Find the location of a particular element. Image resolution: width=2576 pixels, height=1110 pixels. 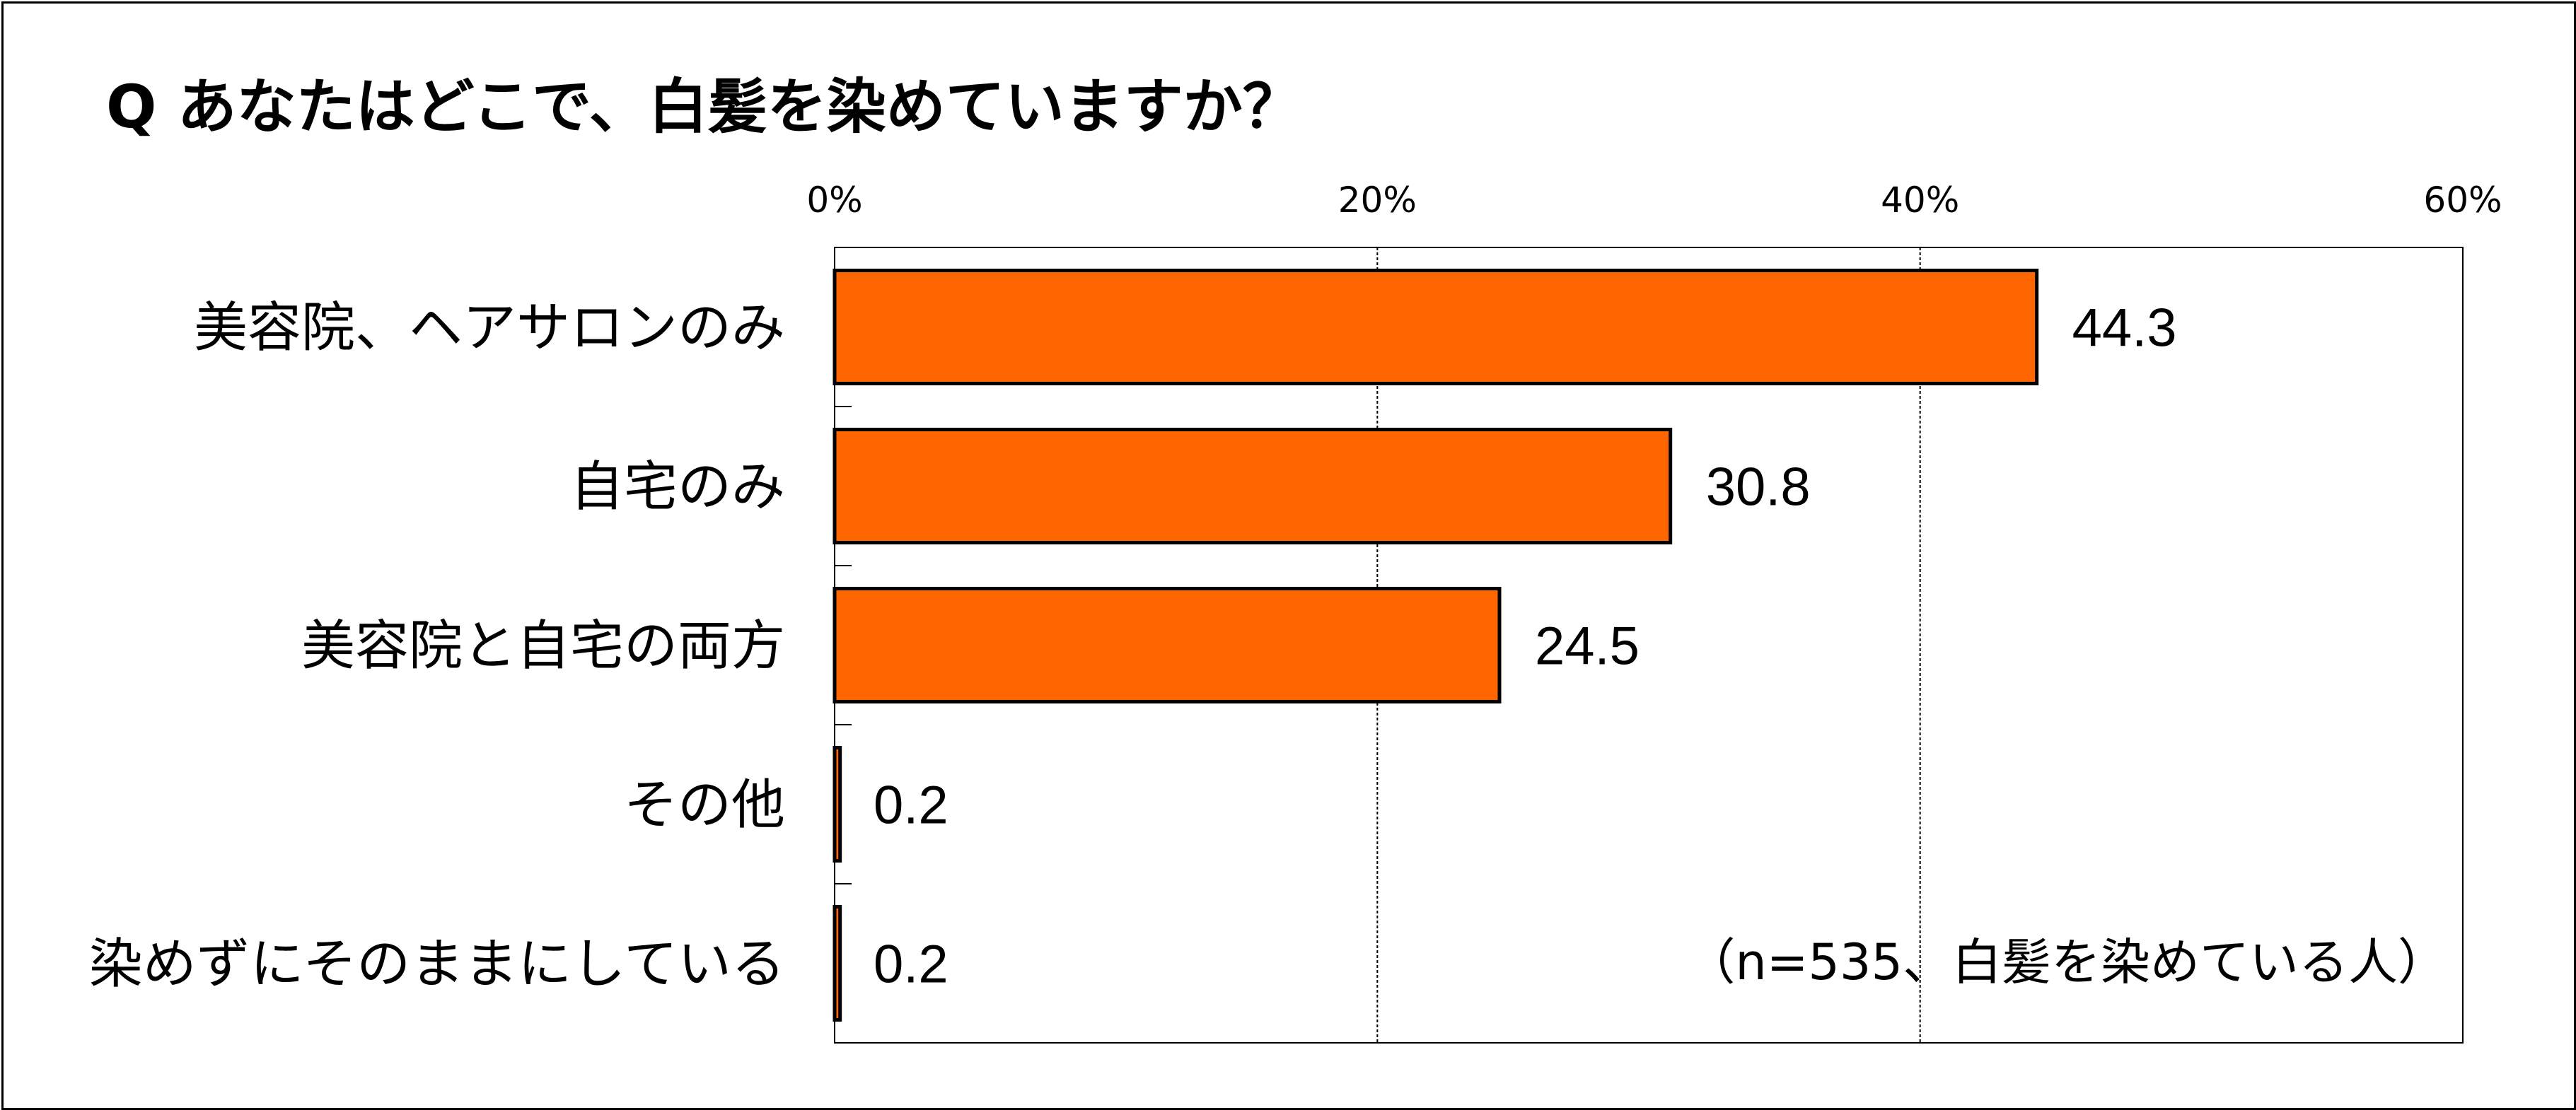

category-label: 美容院と自宅の両方 is located at coordinates (543, 645).